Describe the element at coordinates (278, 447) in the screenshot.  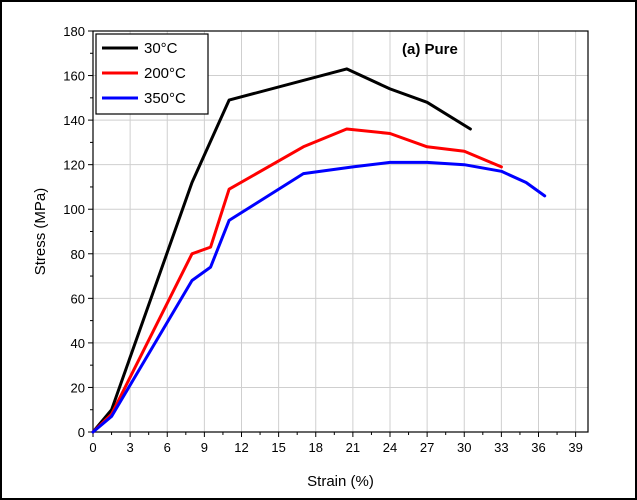
I see `x-tick-label: 15` at that location.